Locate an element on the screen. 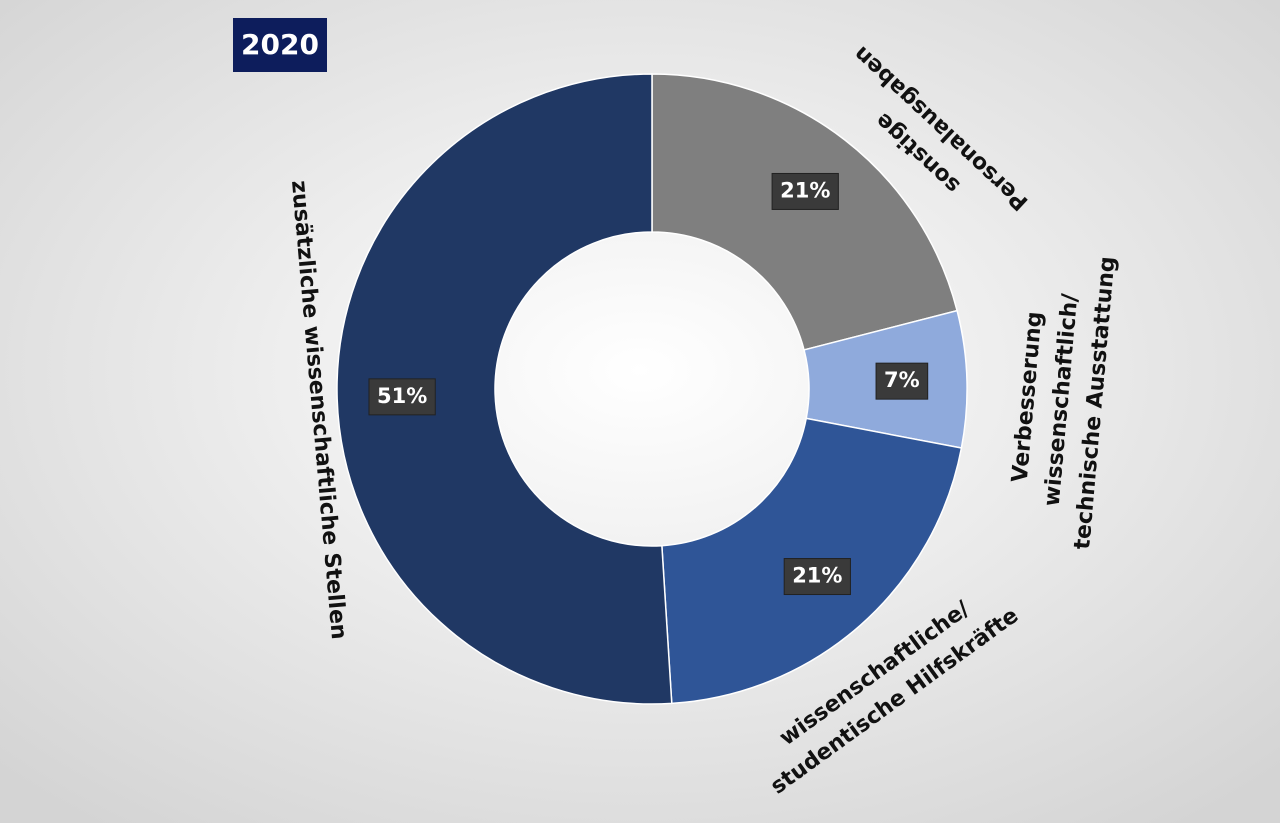 This screenshot has height=823, width=1280. chart-title: 2020 is located at coordinates (280, 44).